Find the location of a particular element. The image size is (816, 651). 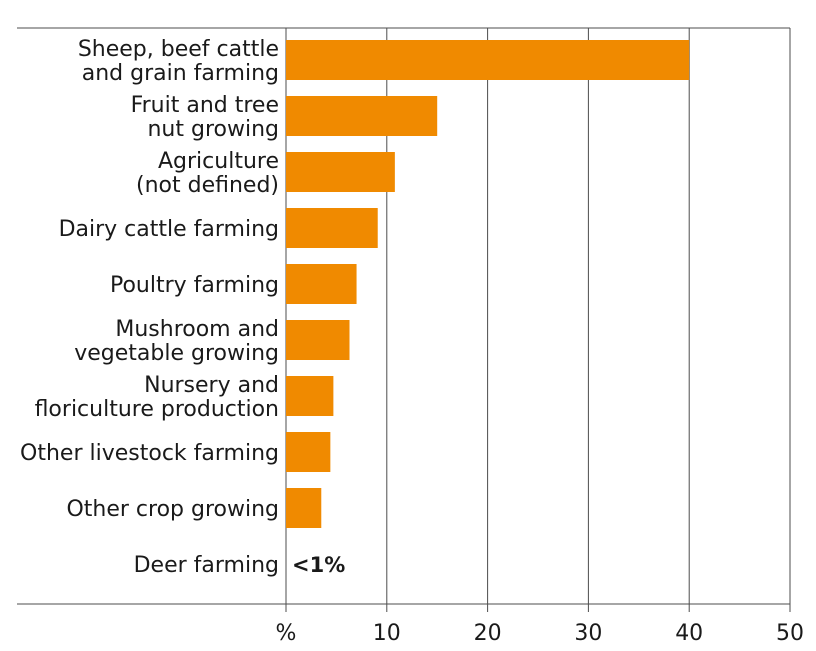

x-tick-50: 50 is located at coordinates (790, 633).